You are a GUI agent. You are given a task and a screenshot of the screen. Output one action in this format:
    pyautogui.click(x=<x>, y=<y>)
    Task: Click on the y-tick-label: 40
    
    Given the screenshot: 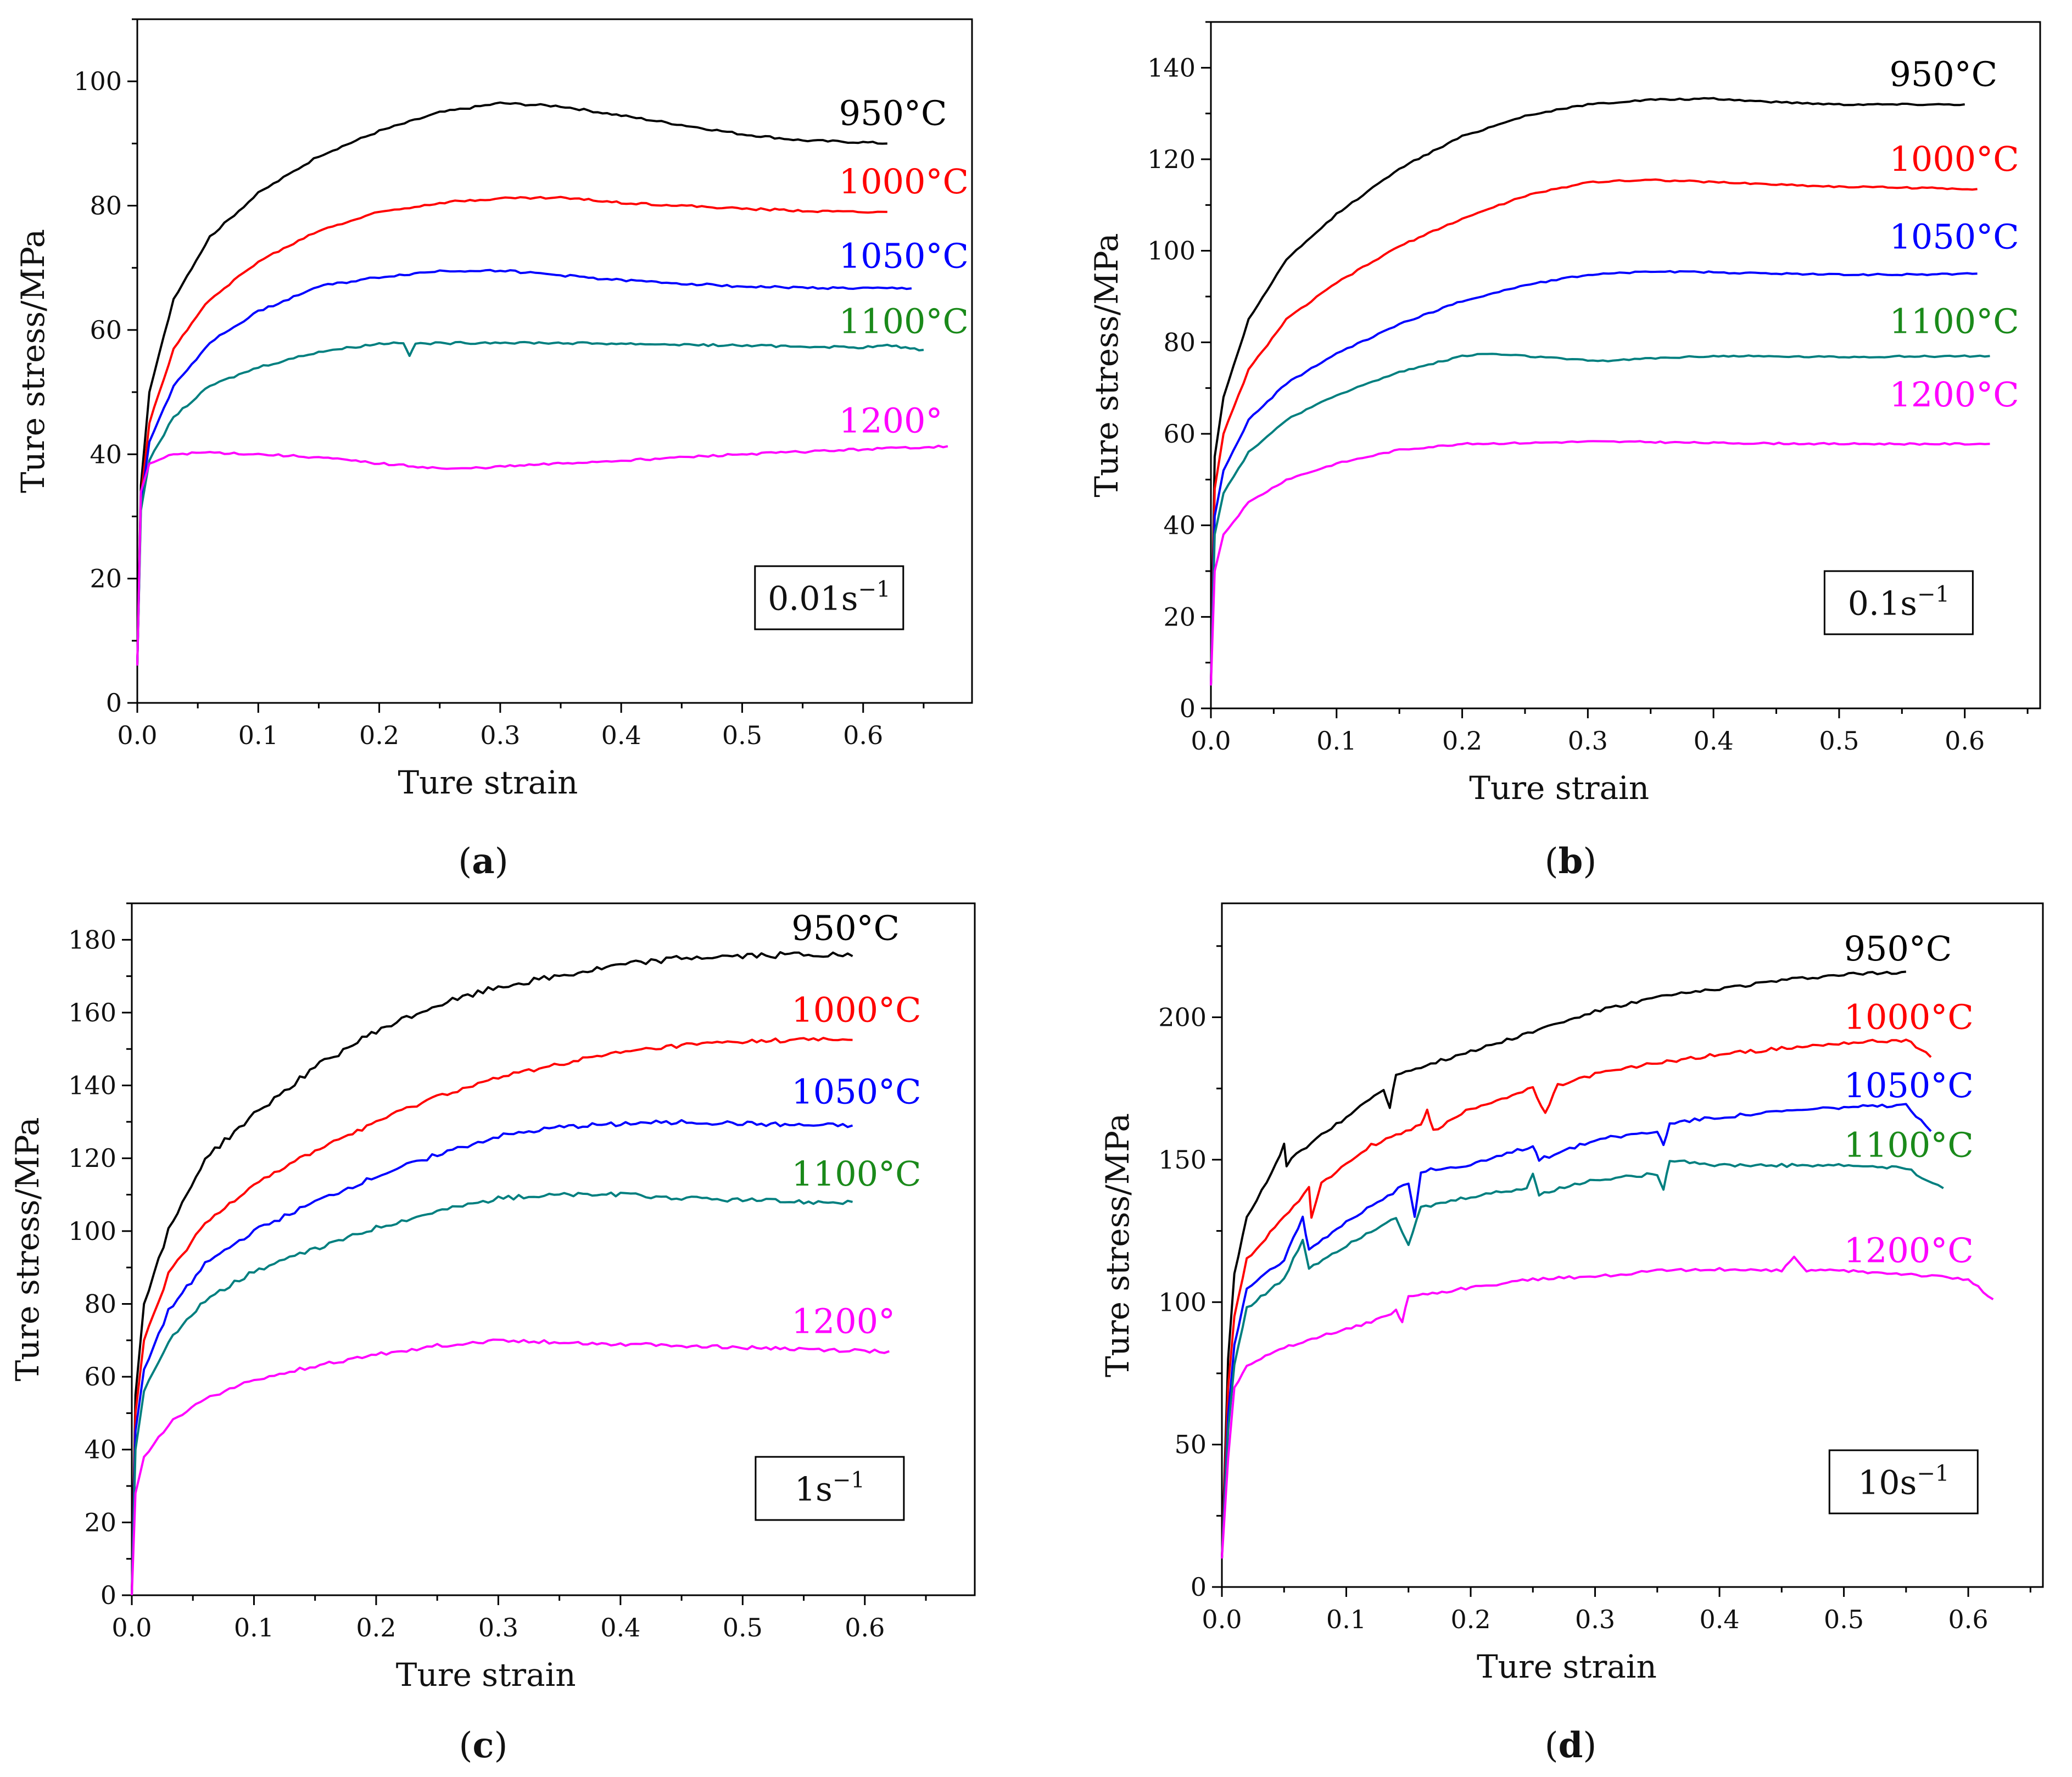 What is the action you would take?
    pyautogui.click(x=1179, y=525)
    